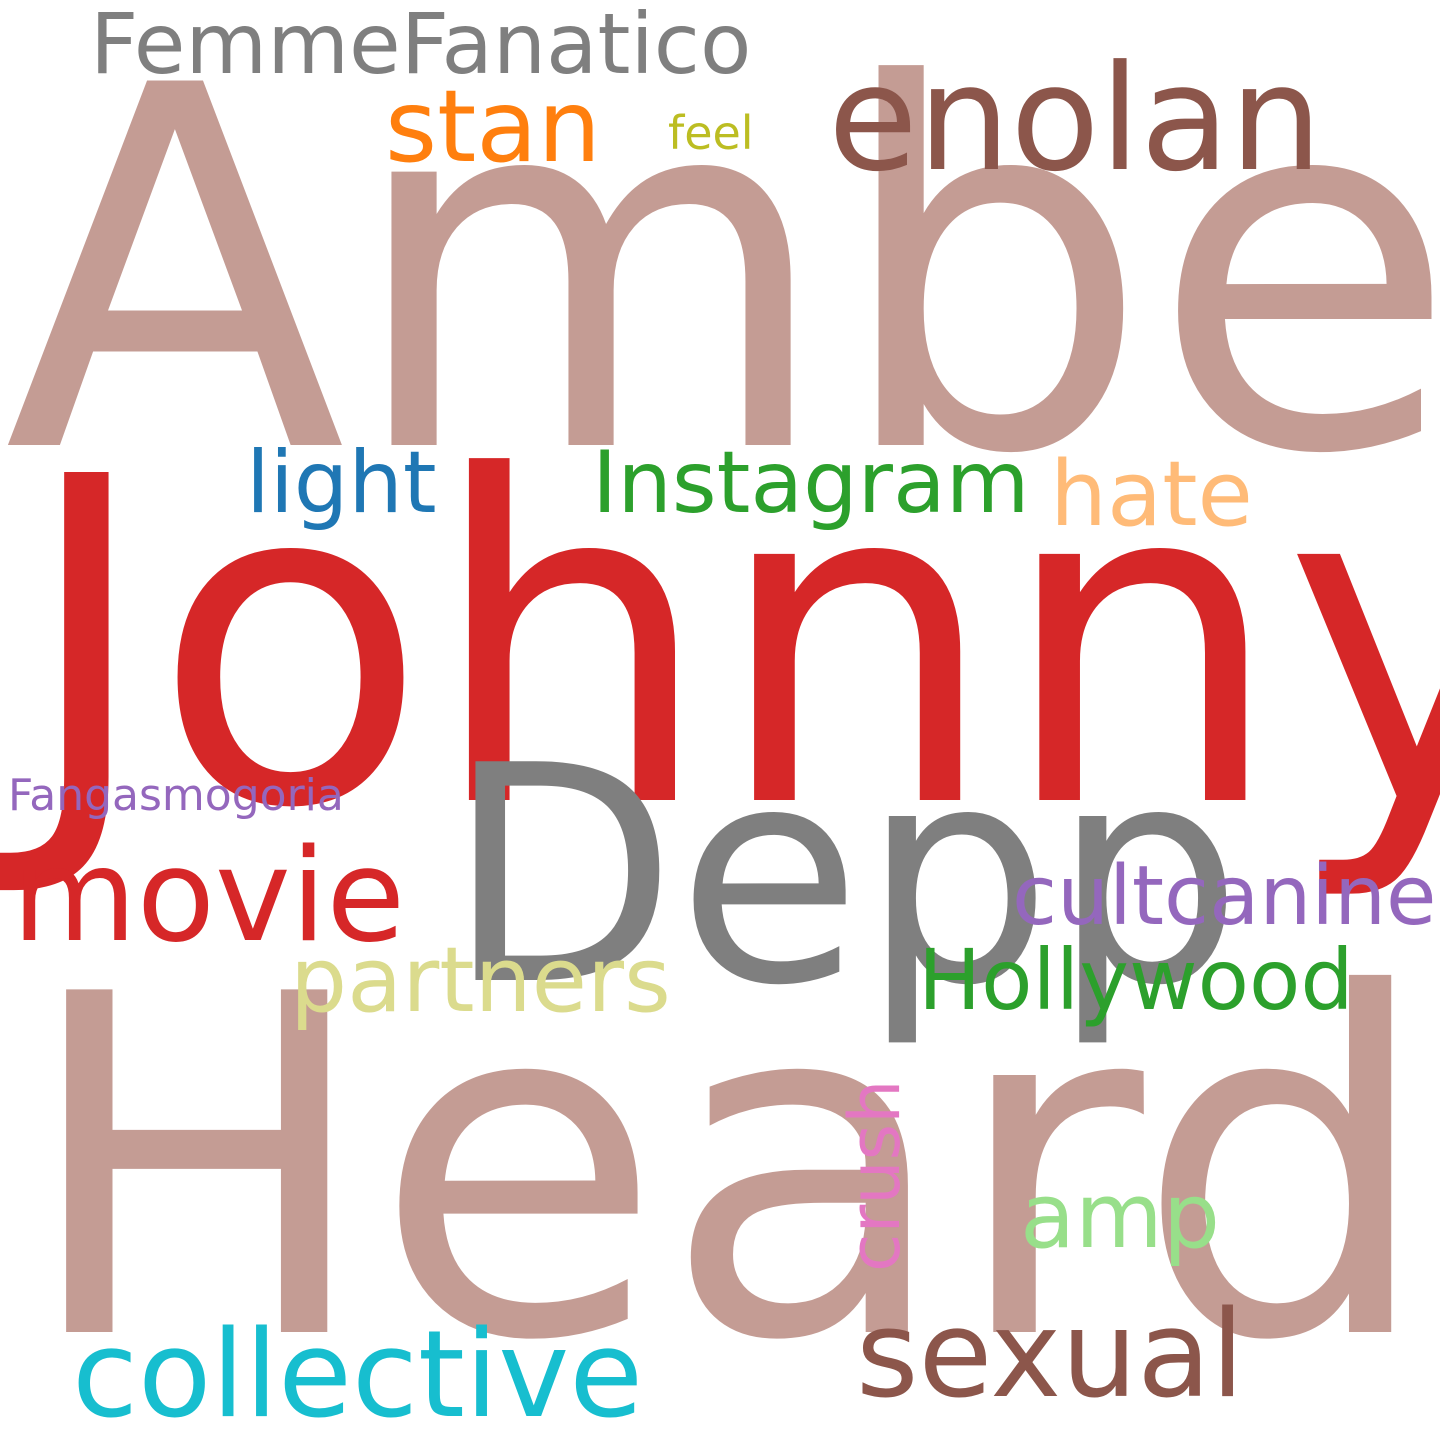  Describe the element at coordinates (358, 1373) in the screenshot. I see `word-collective: collective` at that location.